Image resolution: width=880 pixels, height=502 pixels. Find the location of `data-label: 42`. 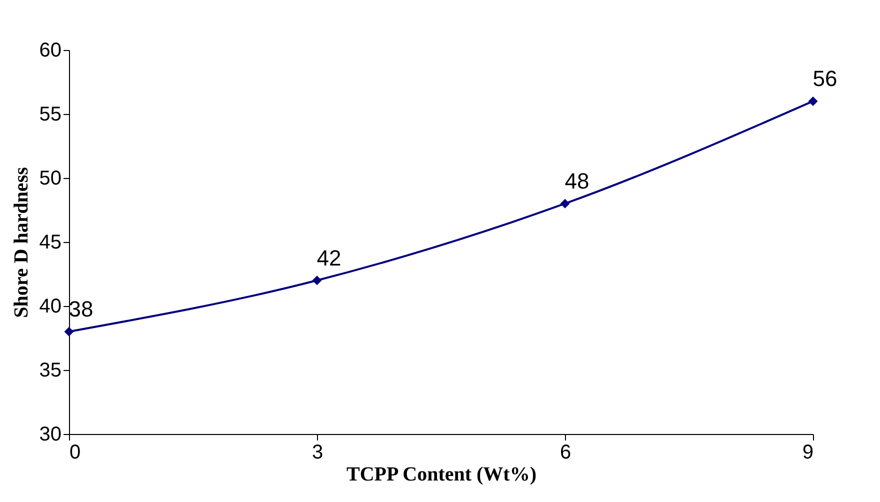

data-label: 42 is located at coordinates (329, 257).